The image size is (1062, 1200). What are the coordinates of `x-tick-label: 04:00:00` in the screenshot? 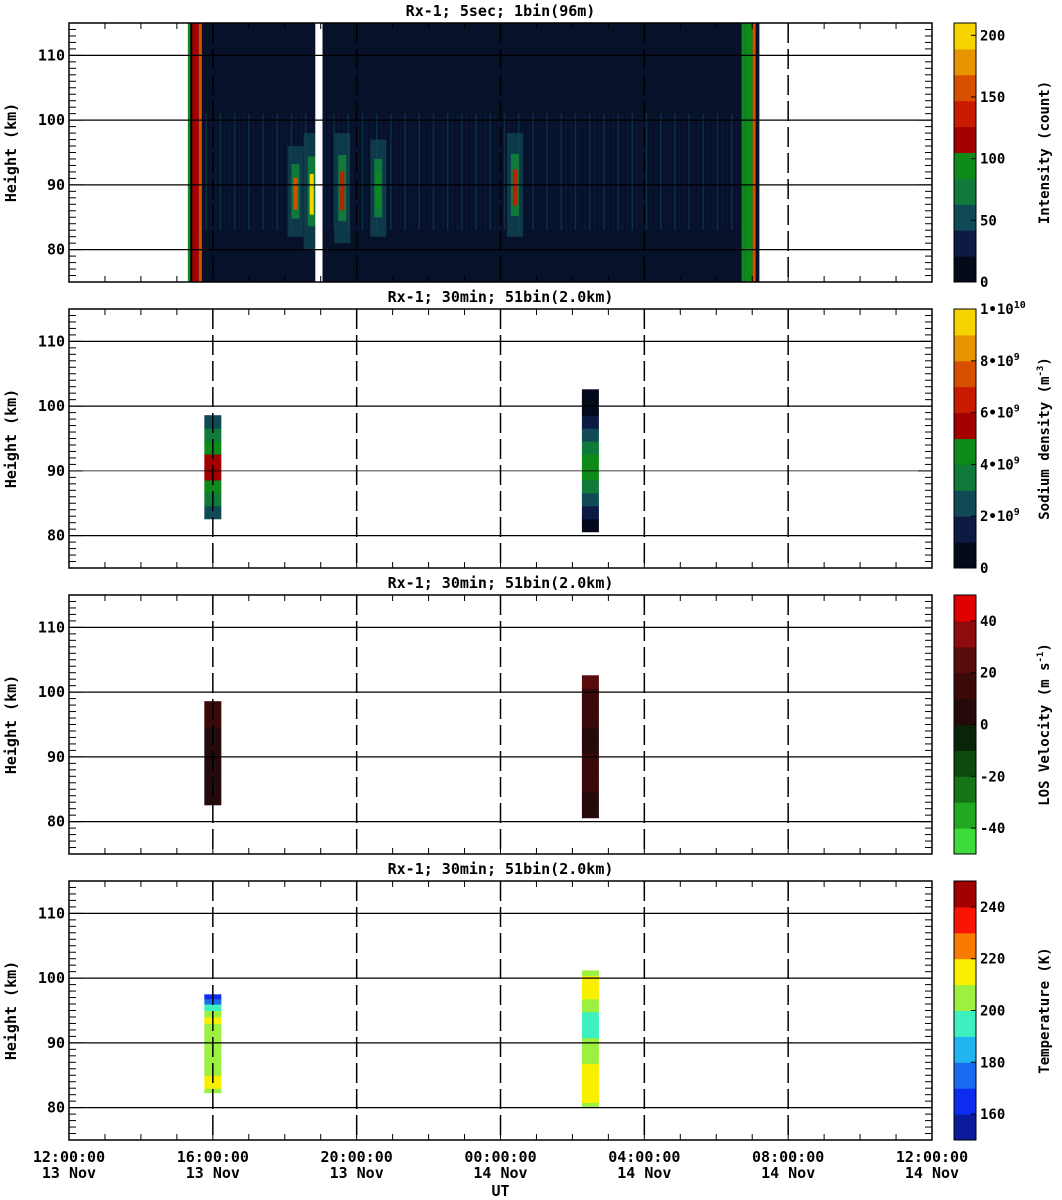 It's located at (644, 1157).